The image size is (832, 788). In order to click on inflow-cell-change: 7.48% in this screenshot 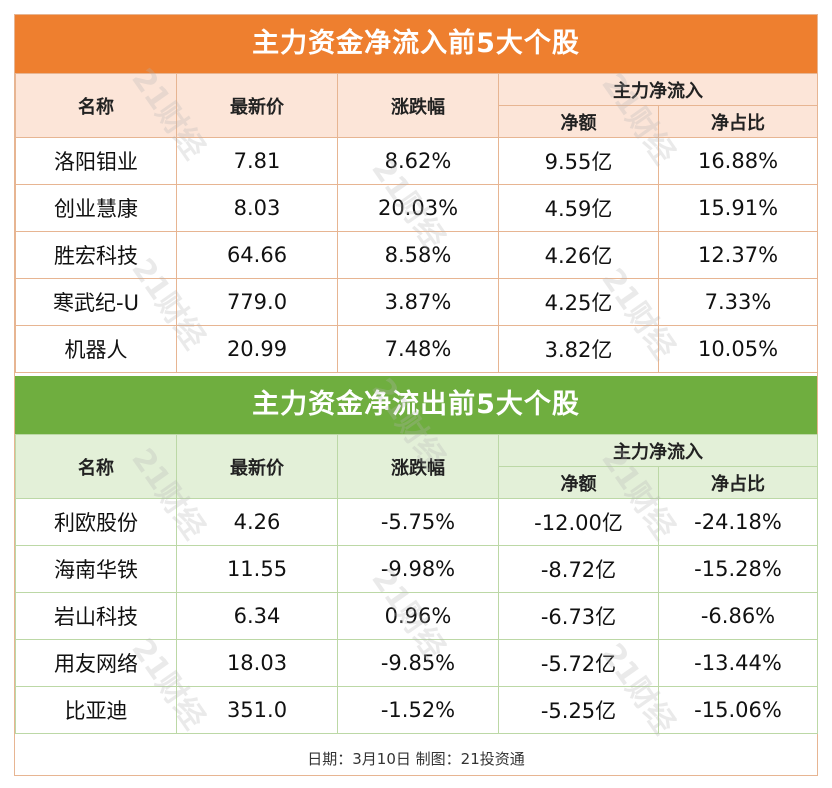, I will do `click(418, 349)`.